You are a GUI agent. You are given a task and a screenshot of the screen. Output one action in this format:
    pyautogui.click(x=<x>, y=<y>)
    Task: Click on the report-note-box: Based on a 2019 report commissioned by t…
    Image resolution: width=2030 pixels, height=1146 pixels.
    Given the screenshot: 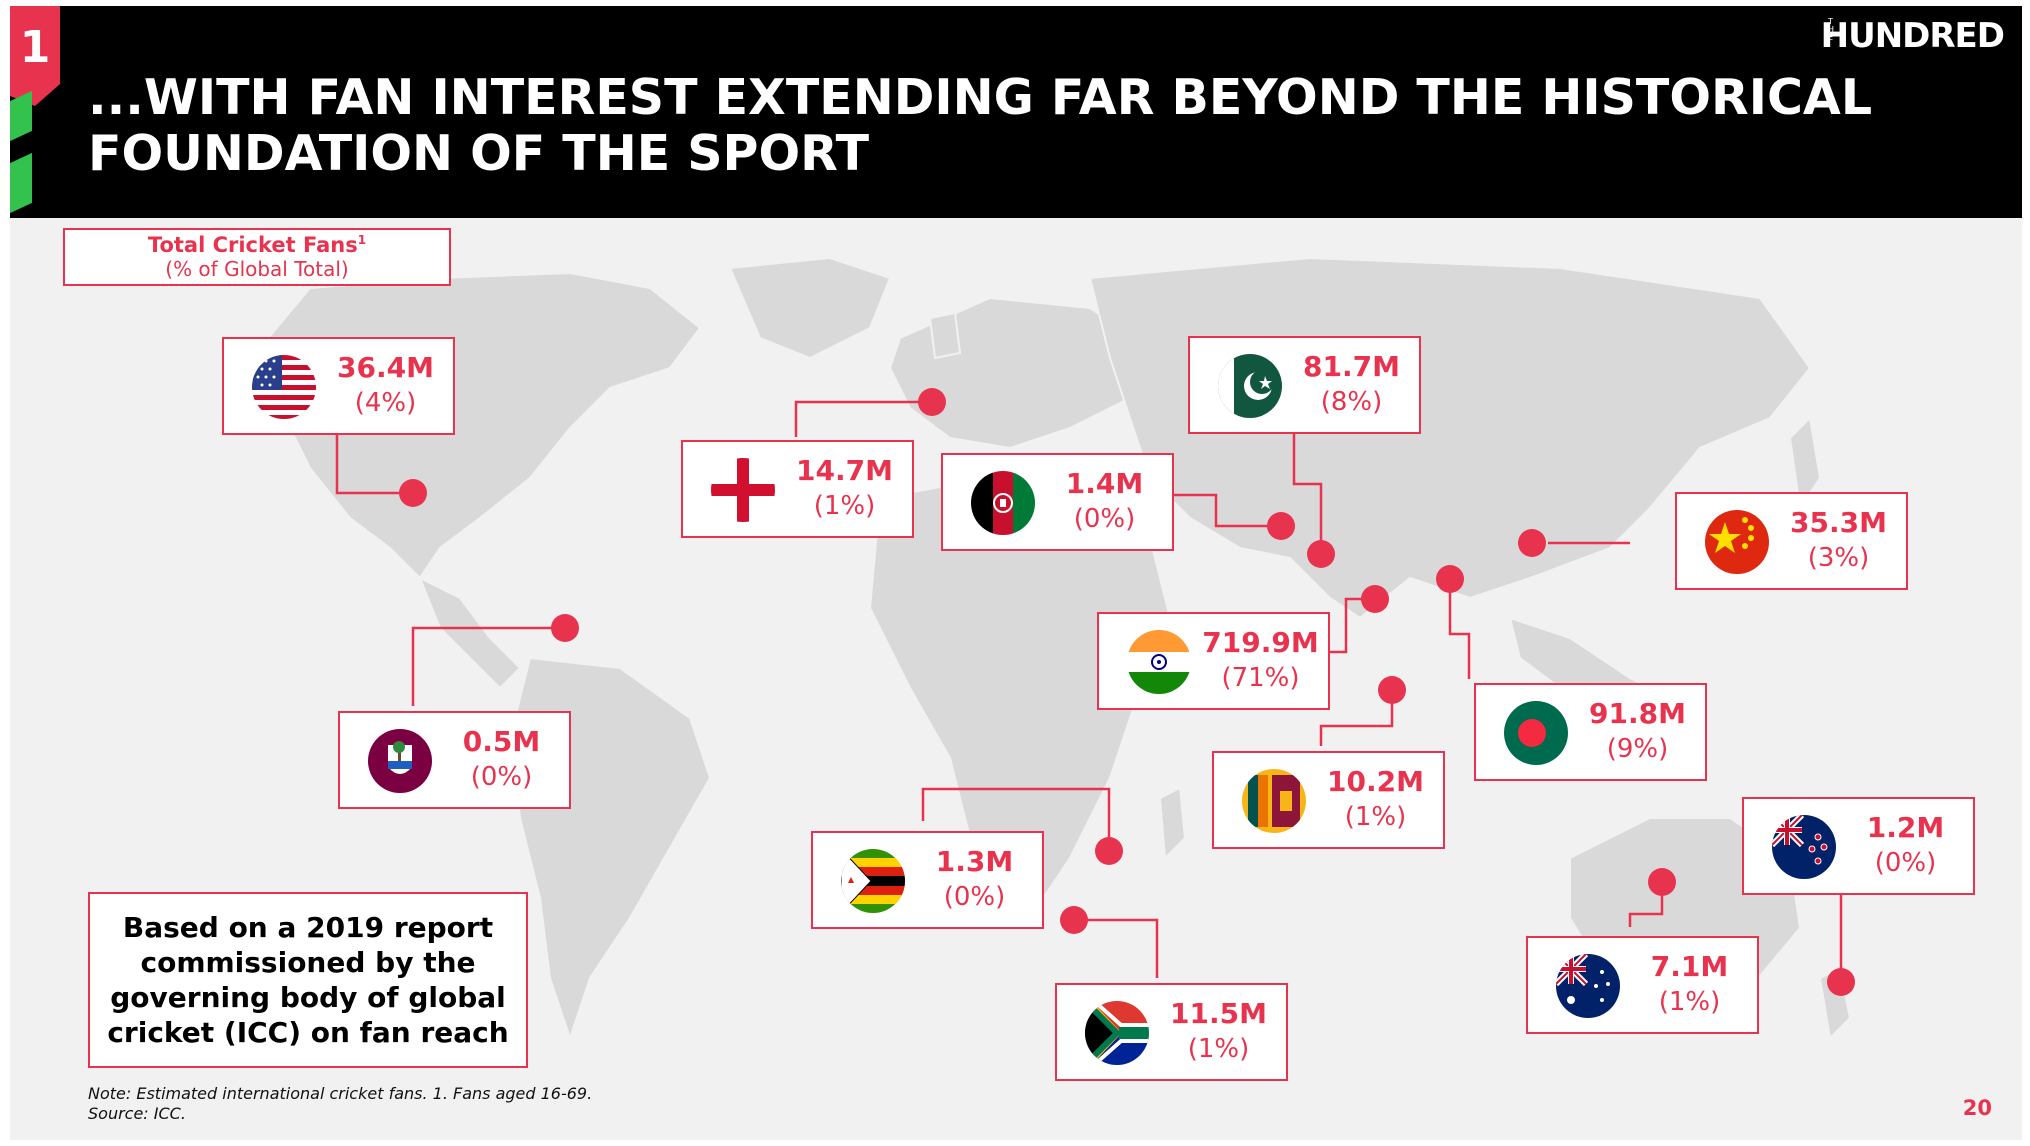 What is the action you would take?
    pyautogui.click(x=308, y=980)
    